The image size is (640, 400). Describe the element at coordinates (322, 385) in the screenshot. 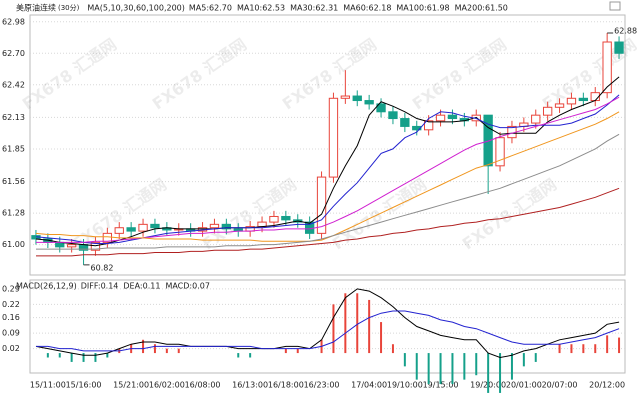

I see `x-tick-label: 16/23:00` at that location.